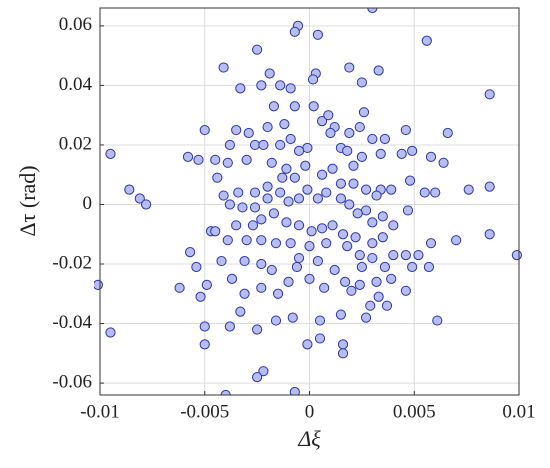  What do you see at coordinates (414, 411) in the screenshot?
I see `x-tick-label: 0.005` at bounding box center [414, 411].